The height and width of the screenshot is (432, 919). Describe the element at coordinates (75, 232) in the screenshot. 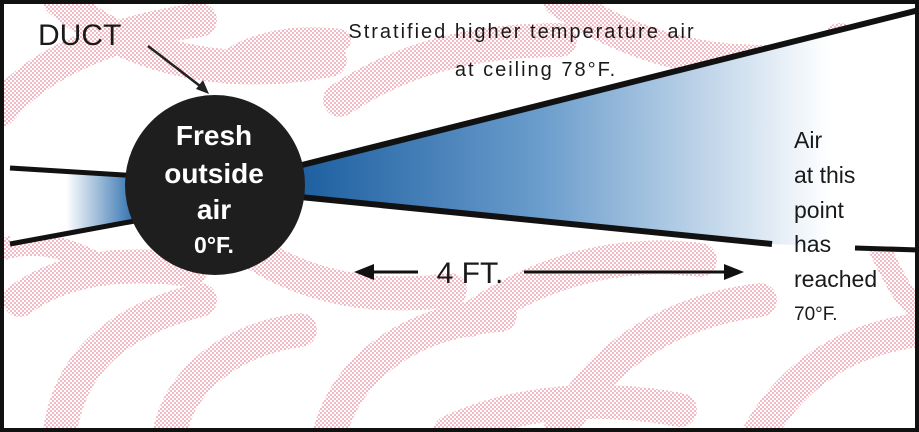

I see `stream-bottom-edge` at that location.